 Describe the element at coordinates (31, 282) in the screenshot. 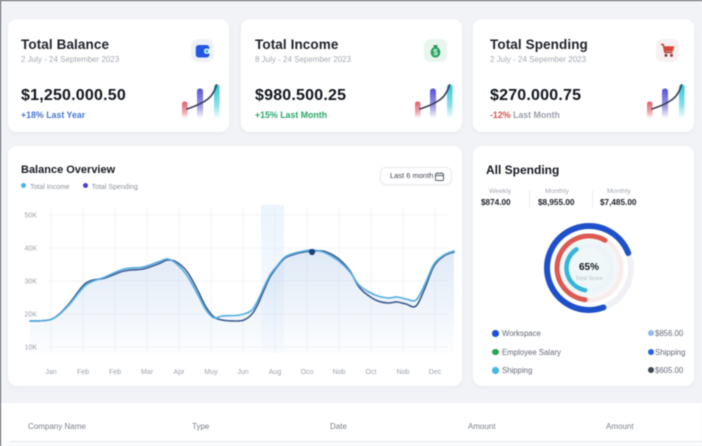

I see `svg-text: 30K` at that location.